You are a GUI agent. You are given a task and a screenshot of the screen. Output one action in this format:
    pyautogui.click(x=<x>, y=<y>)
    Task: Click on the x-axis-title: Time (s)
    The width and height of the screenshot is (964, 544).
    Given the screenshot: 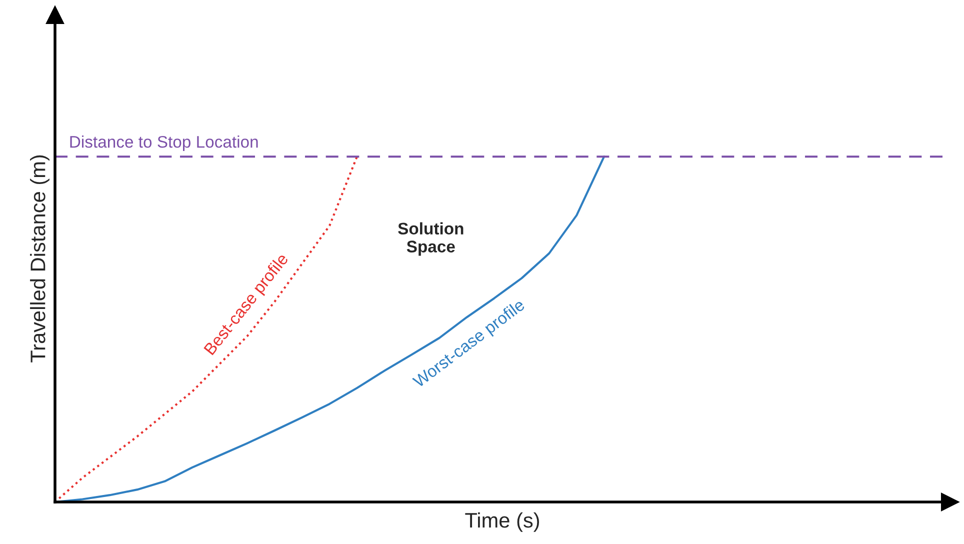 What is the action you would take?
    pyautogui.click(x=502, y=522)
    